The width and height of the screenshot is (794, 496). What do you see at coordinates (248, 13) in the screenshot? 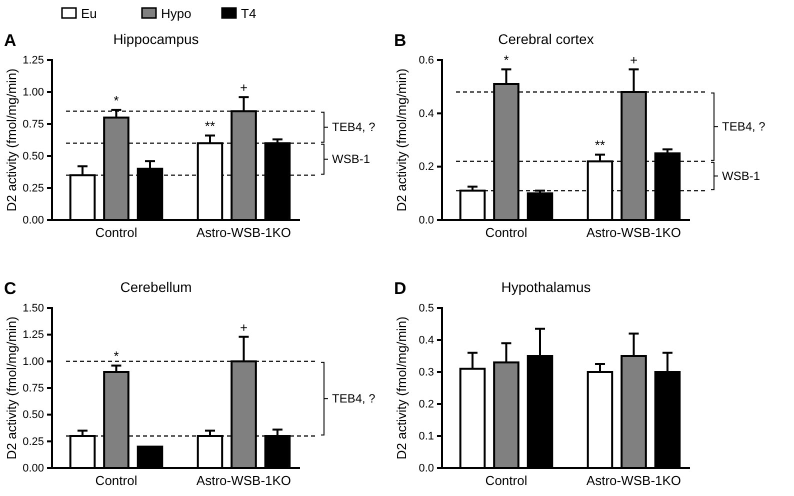
I see `legend-label: T4` at bounding box center [248, 13].